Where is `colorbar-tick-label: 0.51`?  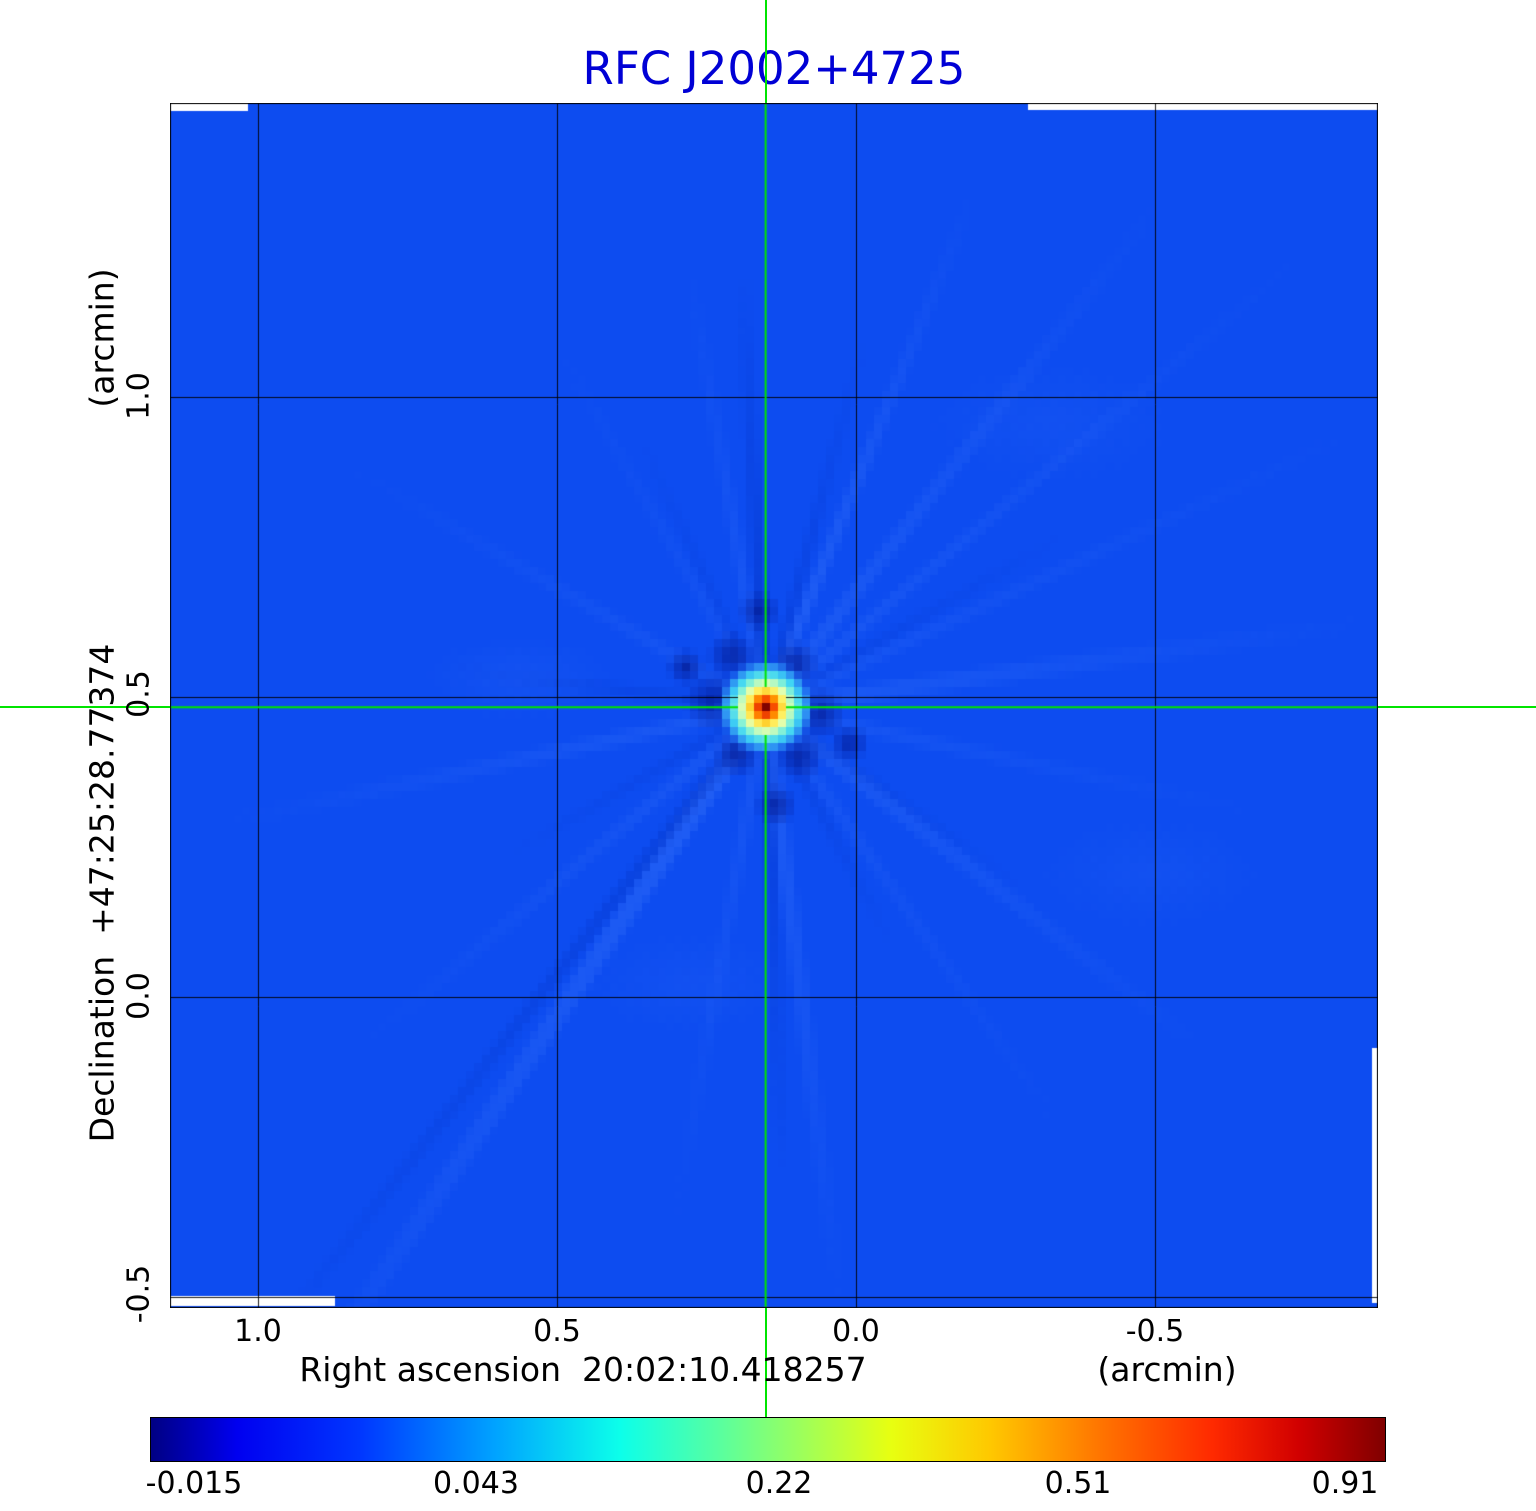
colorbar-tick-label: 0.51 is located at coordinates (1078, 1483).